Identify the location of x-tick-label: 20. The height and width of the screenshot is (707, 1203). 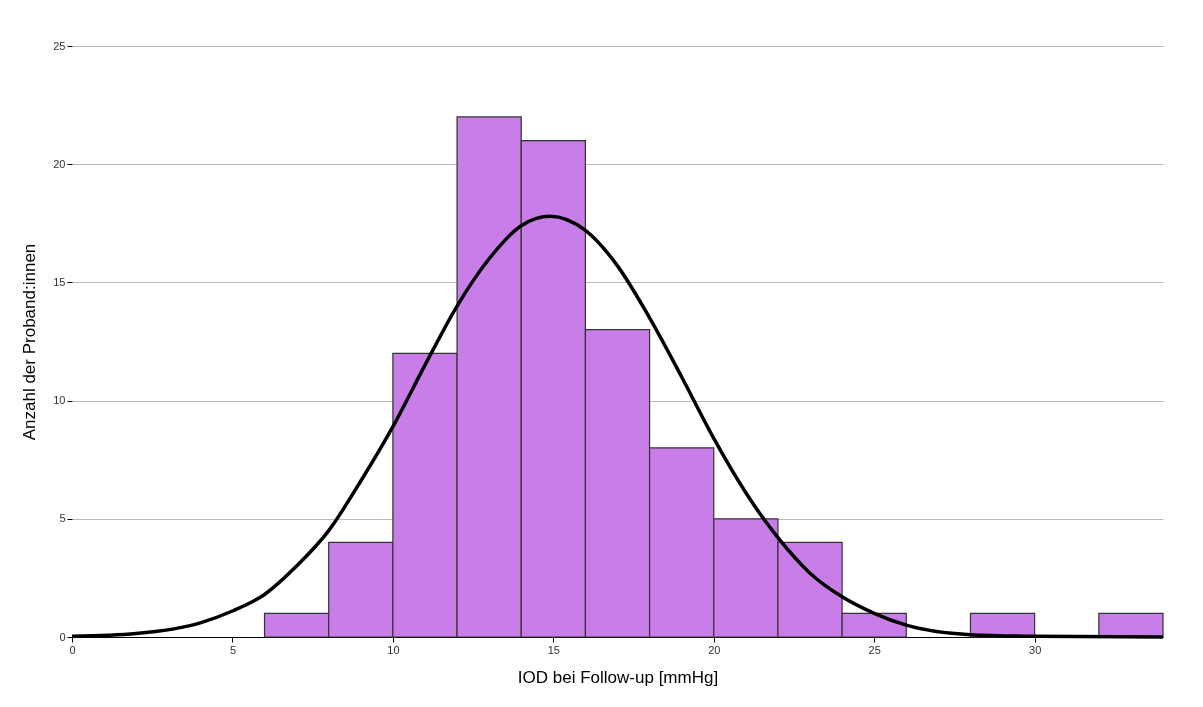
(714, 649).